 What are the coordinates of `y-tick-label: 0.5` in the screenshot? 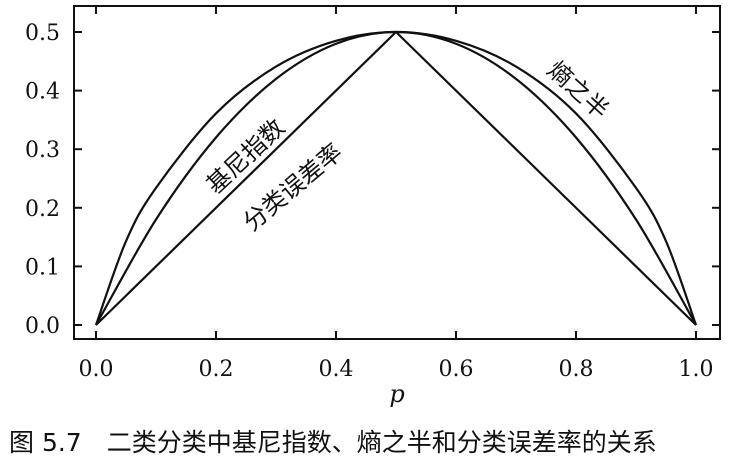 It's located at (42, 33).